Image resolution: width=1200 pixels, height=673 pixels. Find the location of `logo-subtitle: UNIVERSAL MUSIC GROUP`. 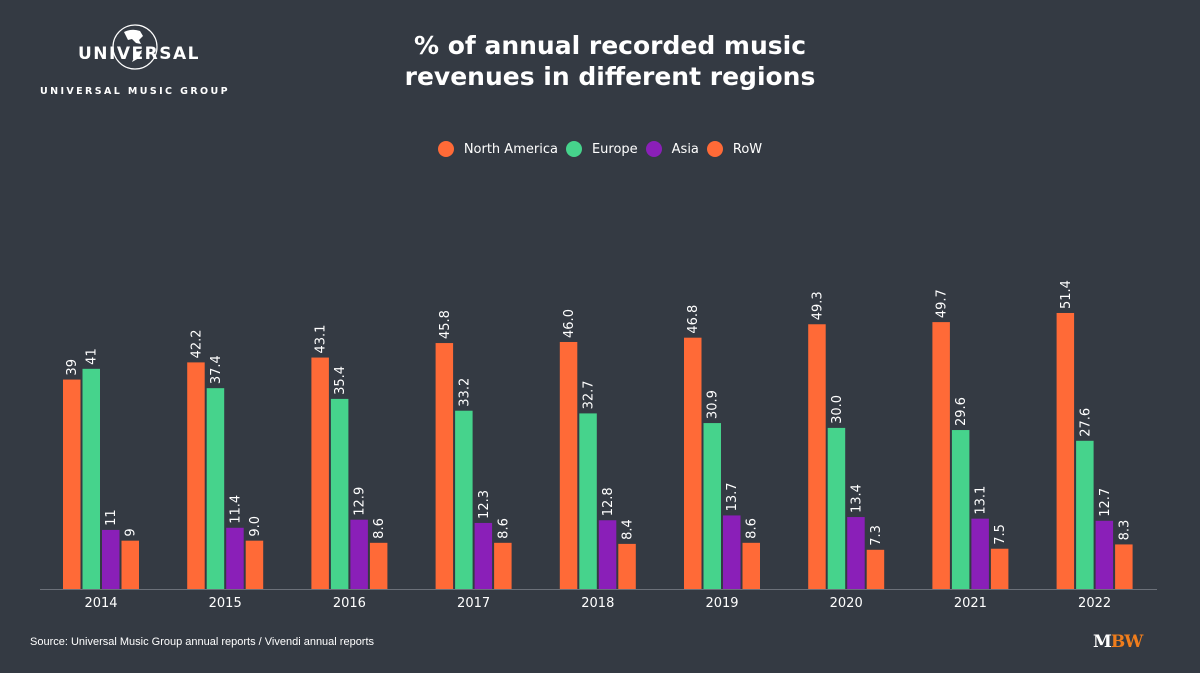

logo-subtitle: UNIVERSAL MUSIC GROUP is located at coordinates (135, 91).